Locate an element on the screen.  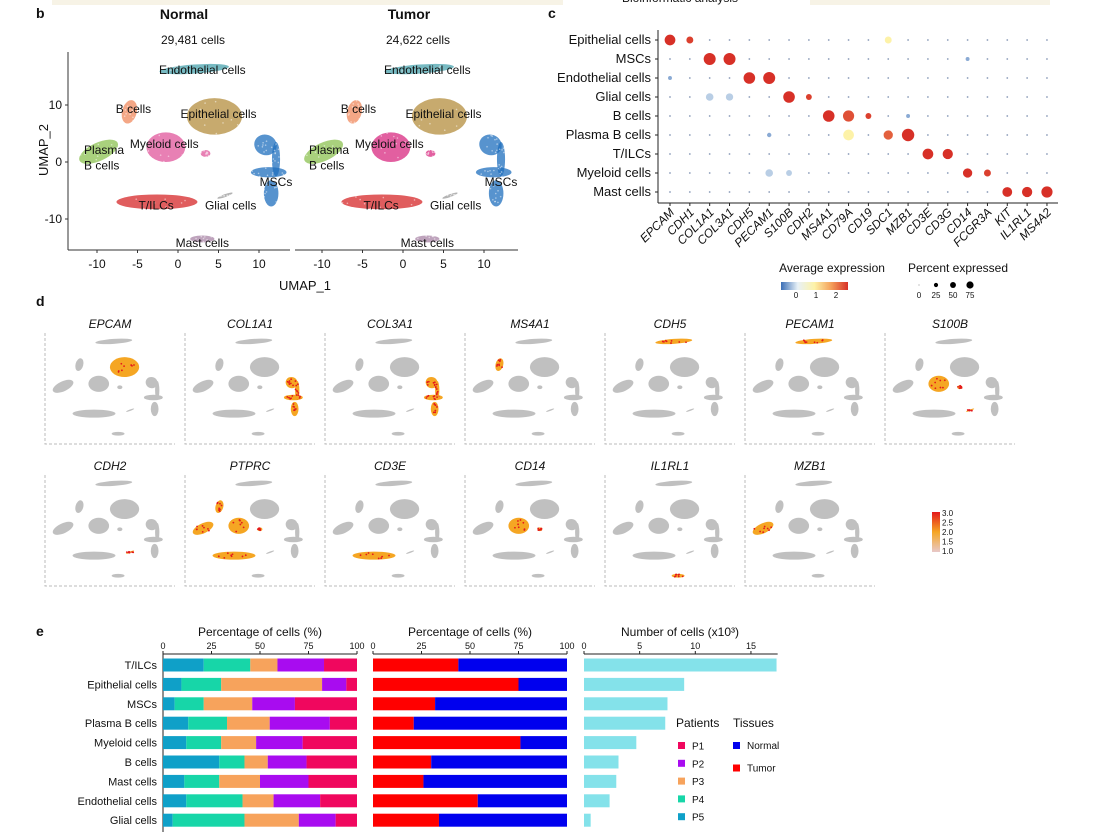
header-strip is located at coordinates (307, 2).